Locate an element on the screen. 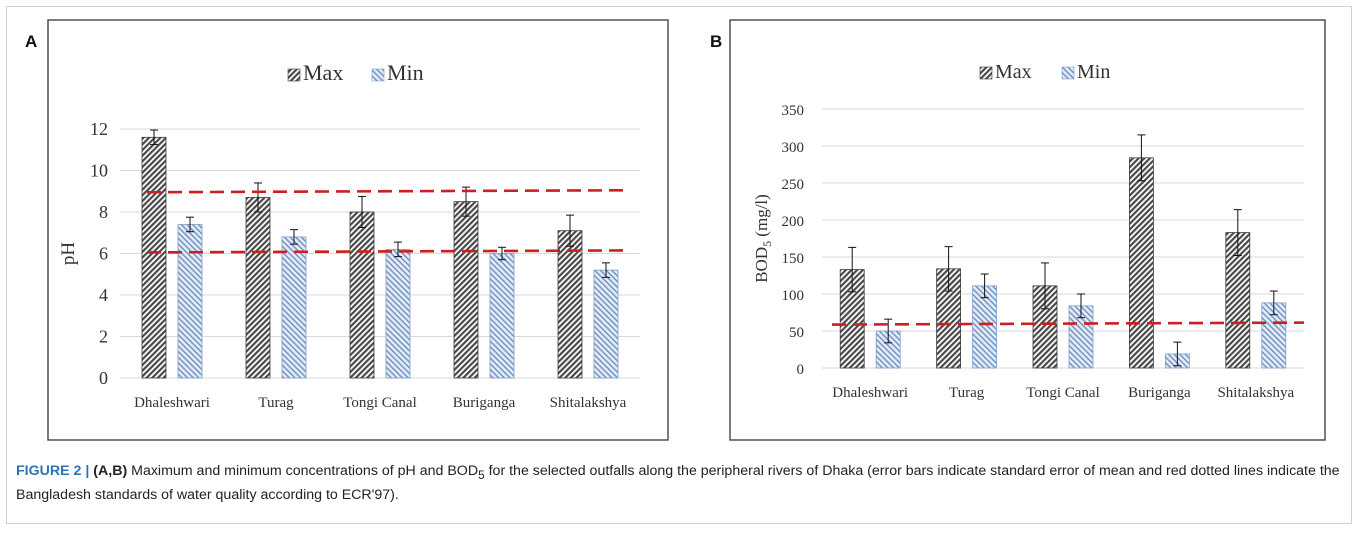 Image resolution: width=1360 pixels, height=534 pixels. panel-label-a: A is located at coordinates (31, 41).